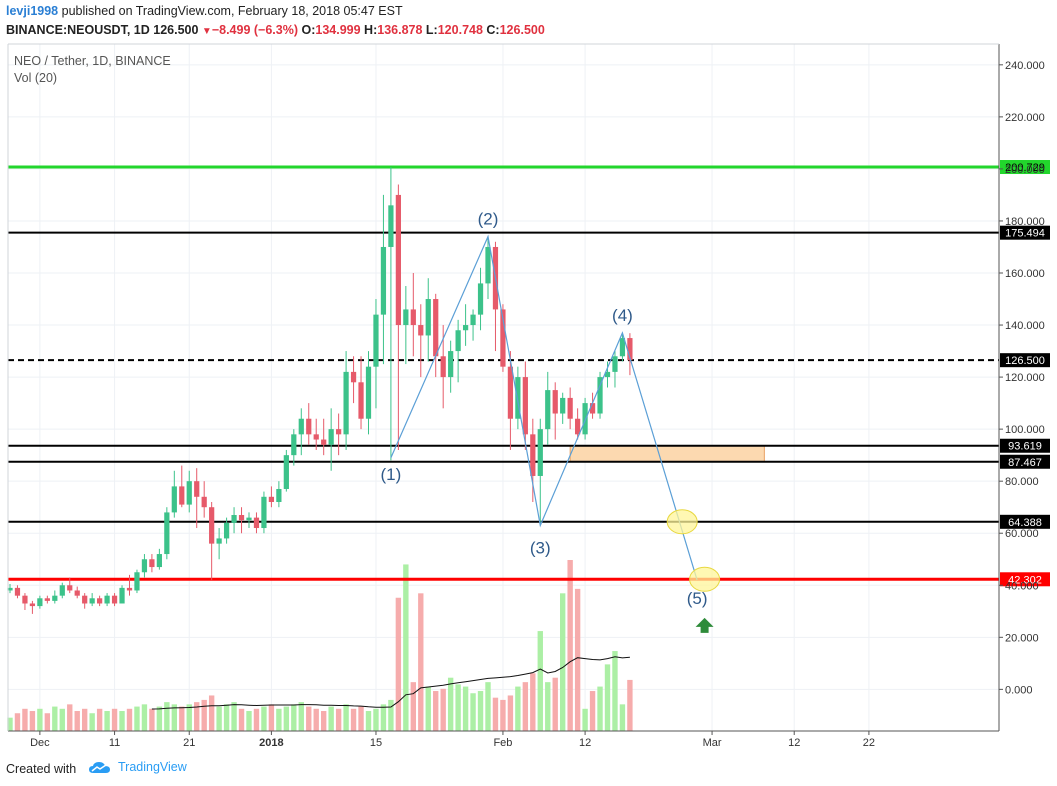  Describe the element at coordinates (493, 30) in the screenshot. I see `ohlc-close-label: C:` at that location.